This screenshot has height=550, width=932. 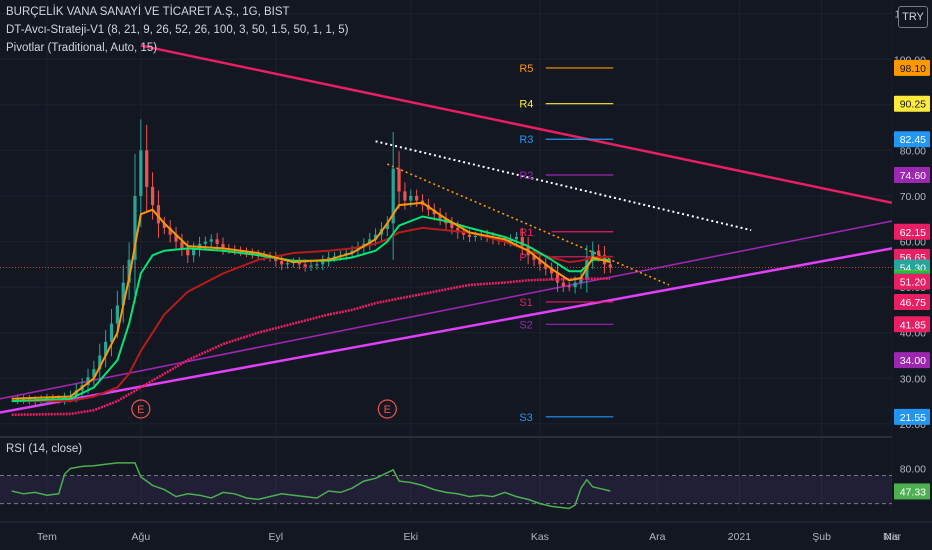 What do you see at coordinates (47, 537) in the screenshot?
I see `time-tick-label: Tem` at bounding box center [47, 537].